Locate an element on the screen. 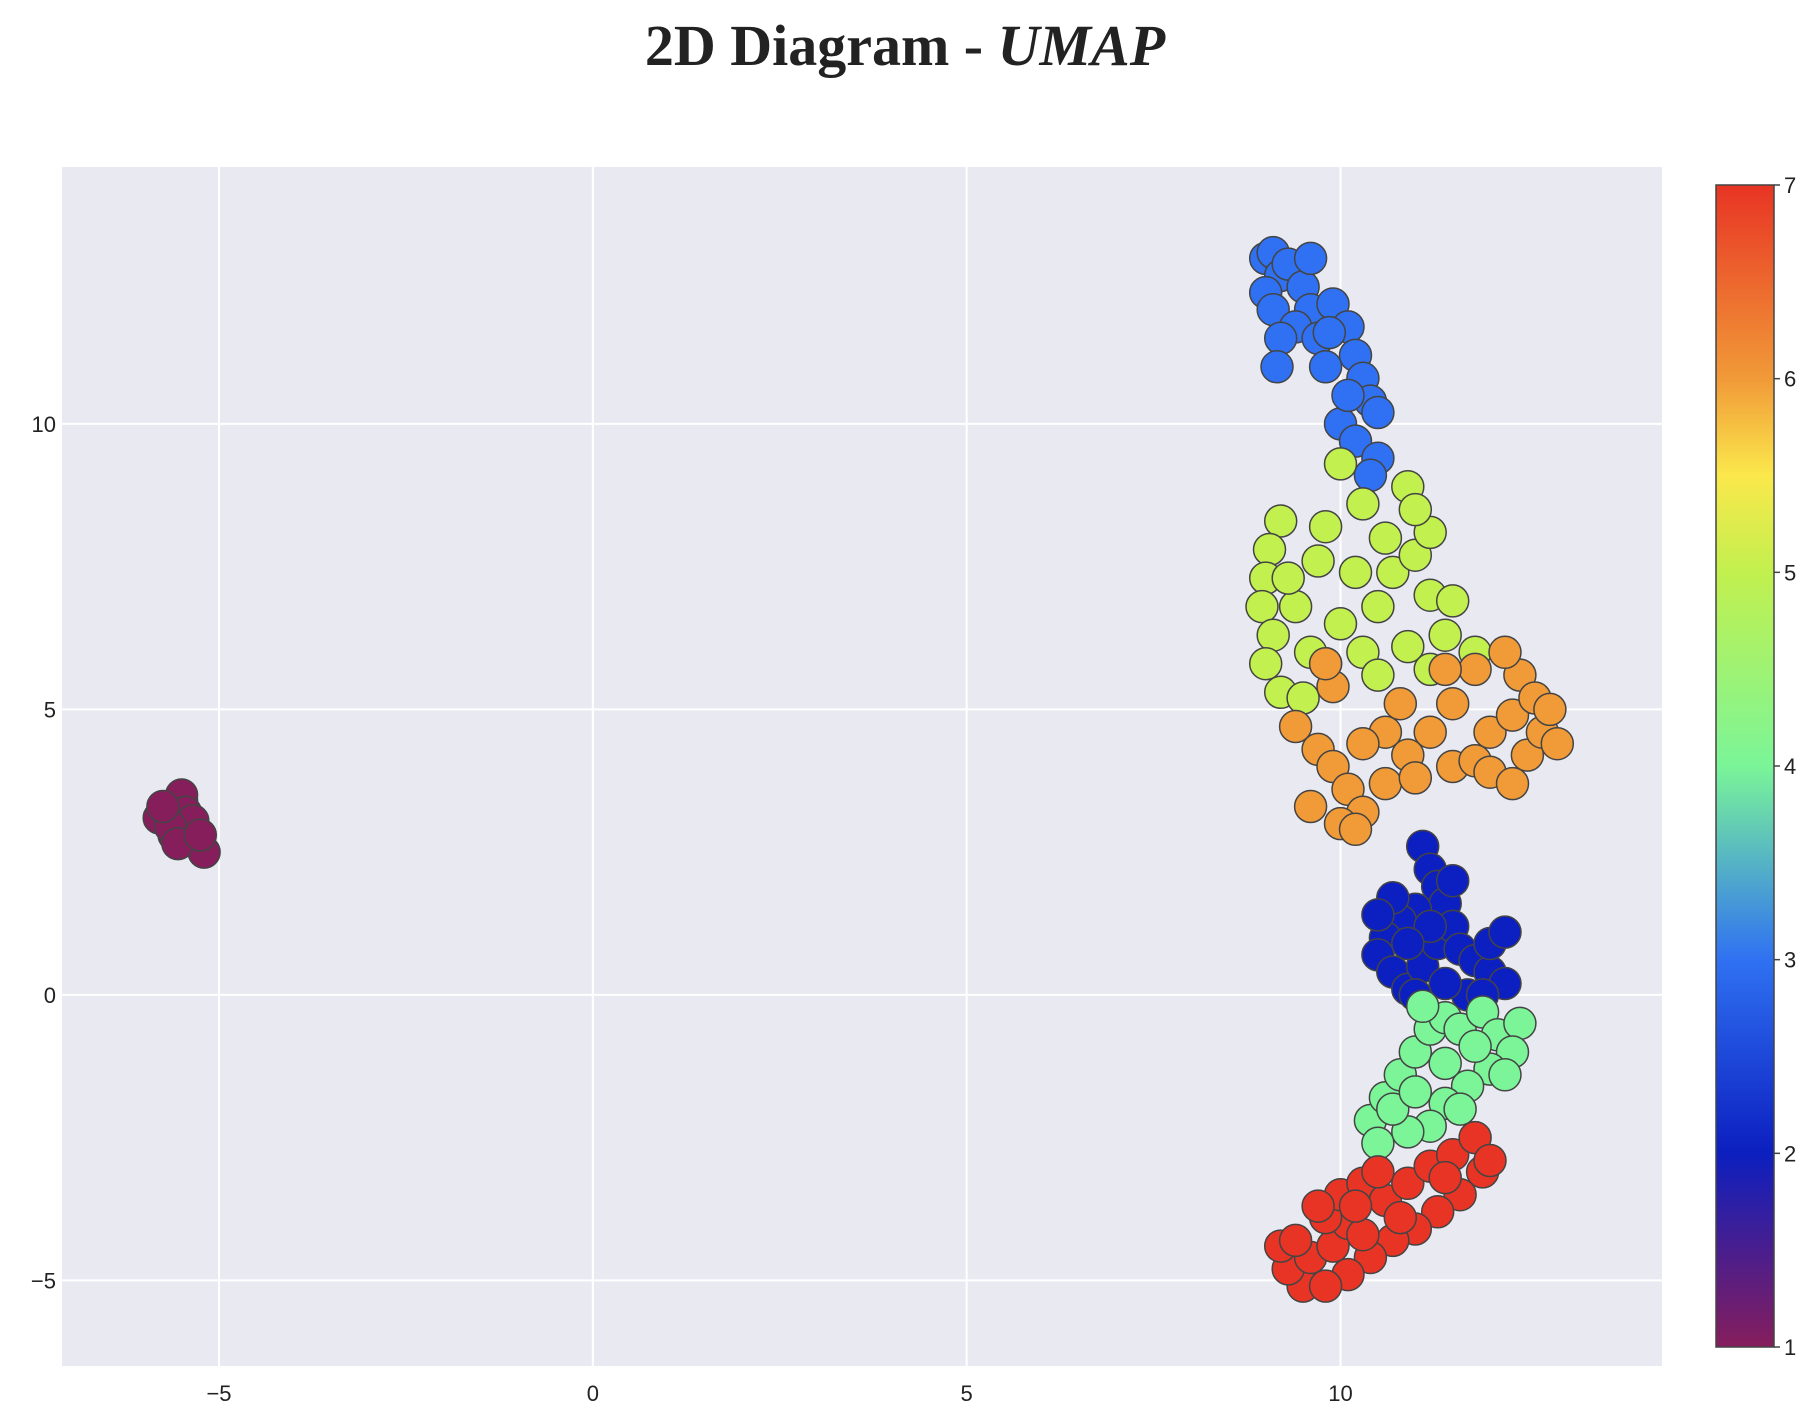 The height and width of the screenshot is (1425, 1810). y-axis-ticks: −5 0 5 10 is located at coordinates (43, 852).